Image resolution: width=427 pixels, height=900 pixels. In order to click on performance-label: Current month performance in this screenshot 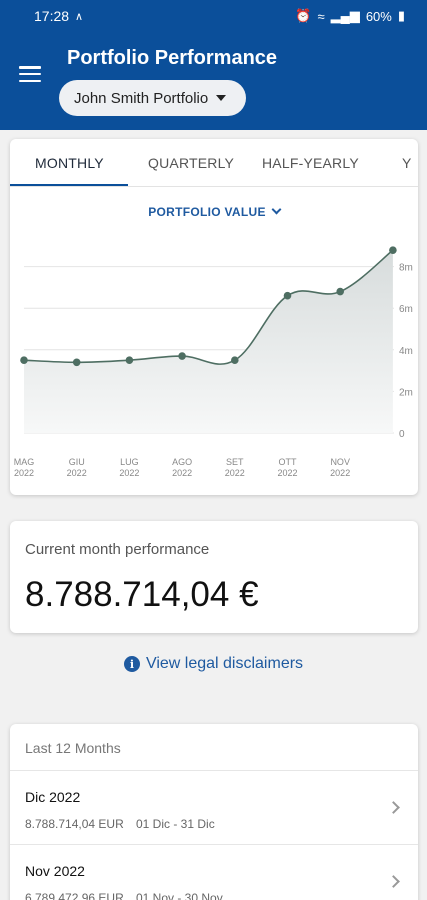, I will do `click(117, 549)`.